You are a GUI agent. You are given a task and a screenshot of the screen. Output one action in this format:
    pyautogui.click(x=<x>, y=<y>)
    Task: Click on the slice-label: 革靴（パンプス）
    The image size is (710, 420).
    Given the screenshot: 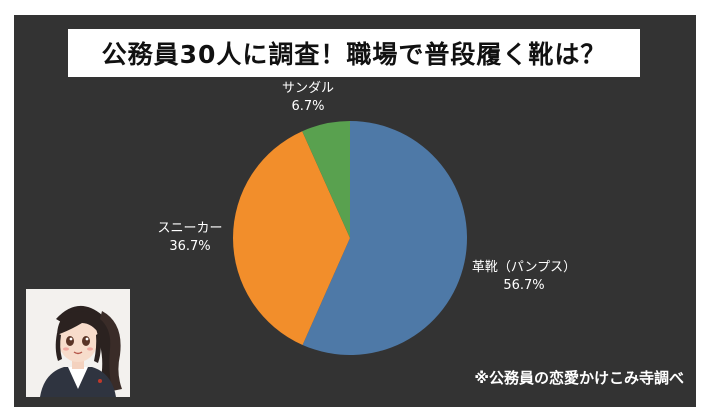 What is the action you would take?
    pyautogui.click(x=524, y=267)
    